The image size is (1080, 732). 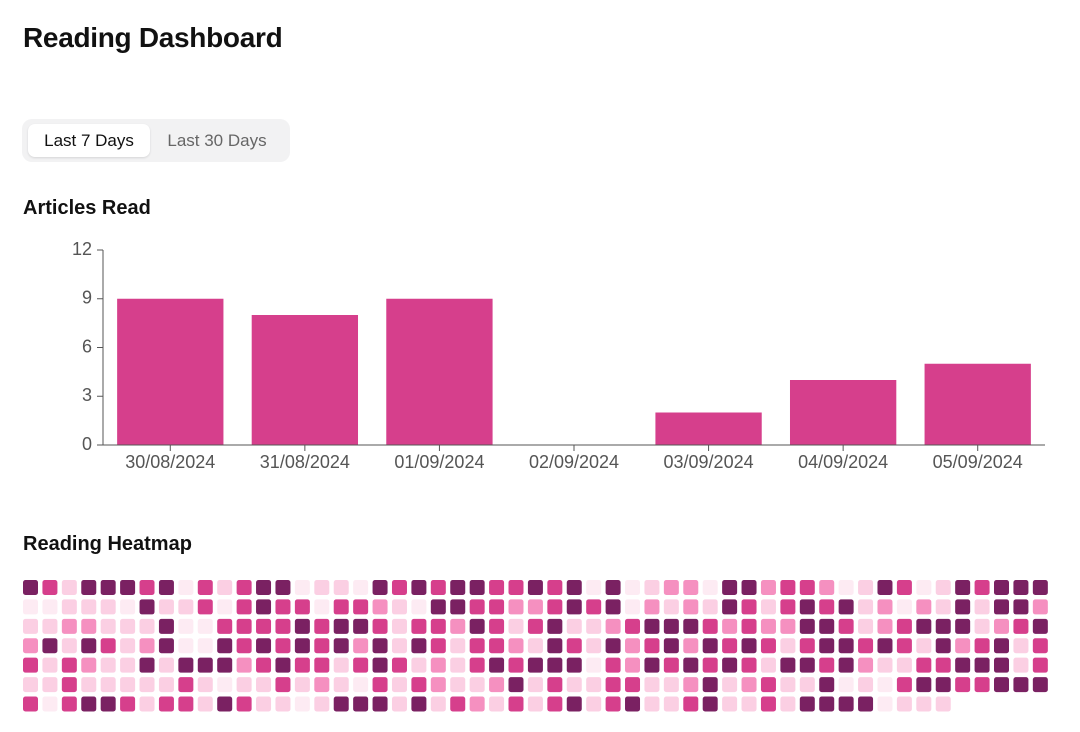 I want to click on x-tick-label: 05/09/2024, so click(x=978, y=462).